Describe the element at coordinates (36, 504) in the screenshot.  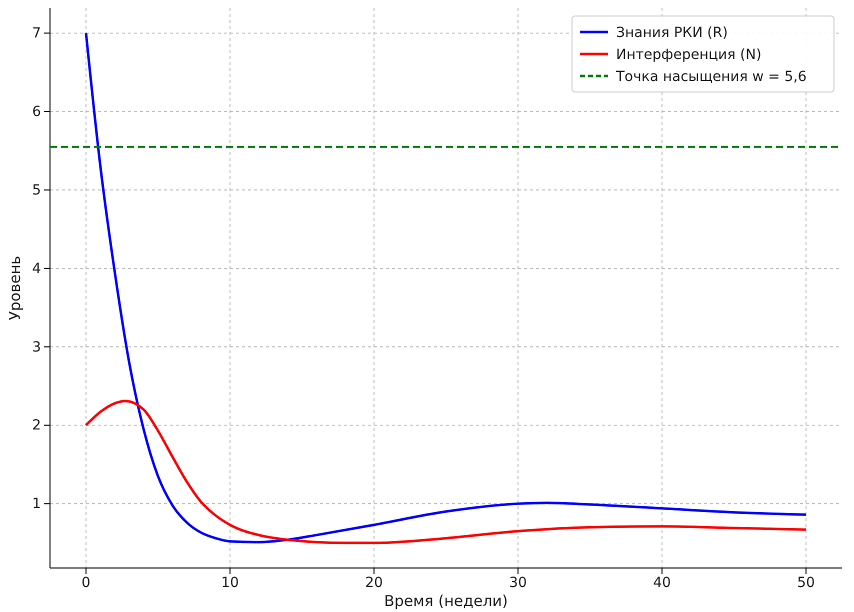
I see `y-tick-label: 1` at that location.